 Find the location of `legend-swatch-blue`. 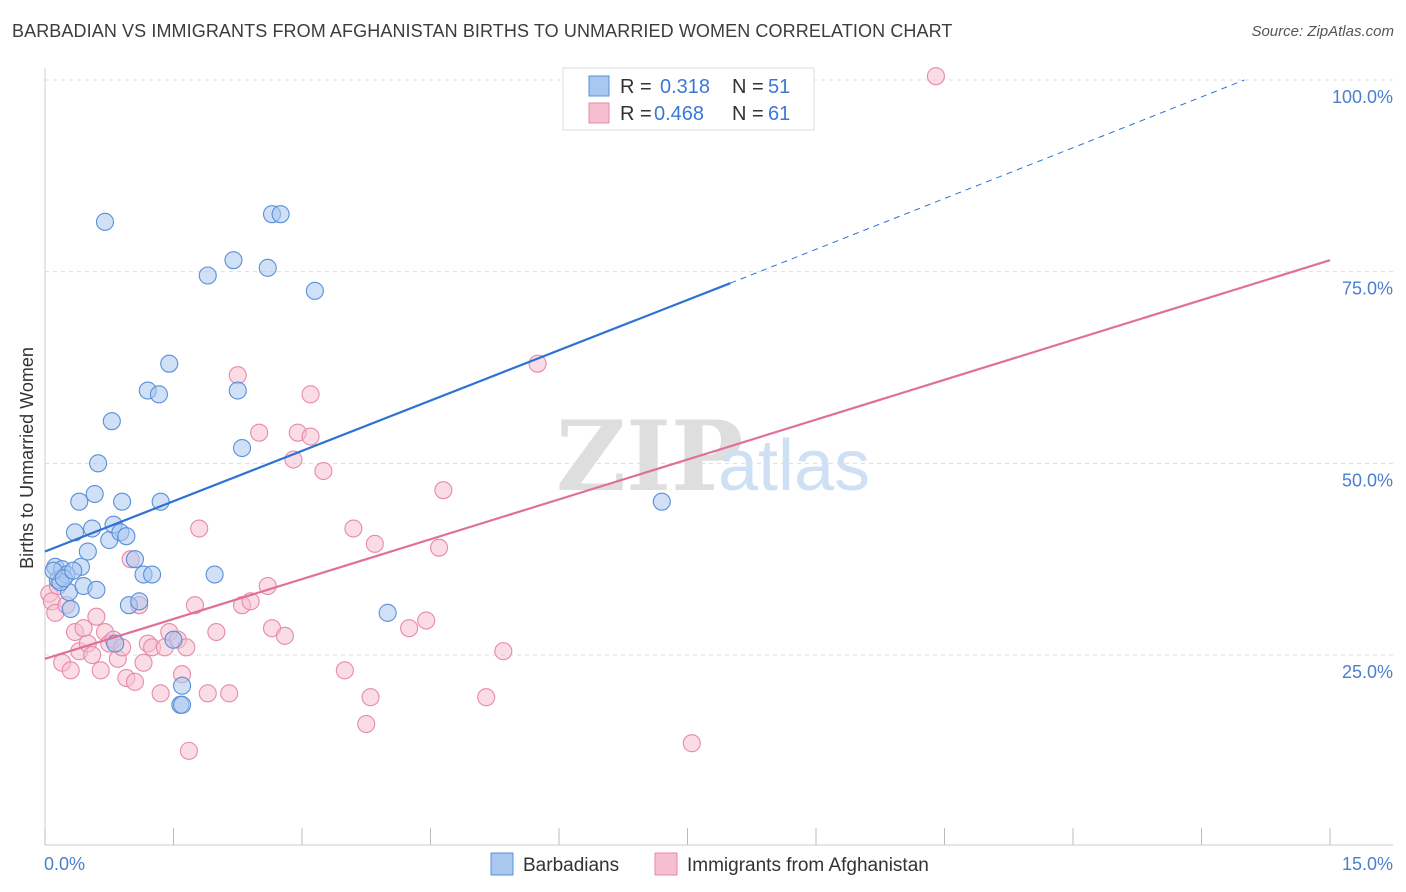

legend-swatch-blue is located at coordinates (599, 86).